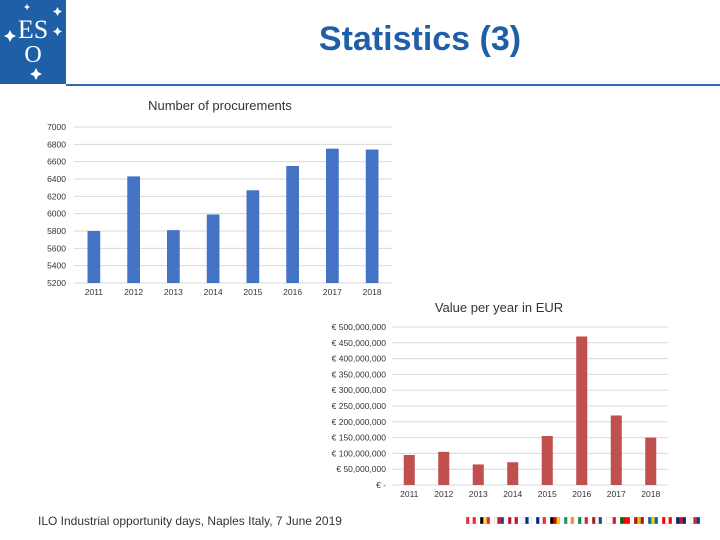 The image size is (720, 540). Describe the element at coordinates (581, 494) in the screenshot. I see `value-xtick-label: 2016` at that location.